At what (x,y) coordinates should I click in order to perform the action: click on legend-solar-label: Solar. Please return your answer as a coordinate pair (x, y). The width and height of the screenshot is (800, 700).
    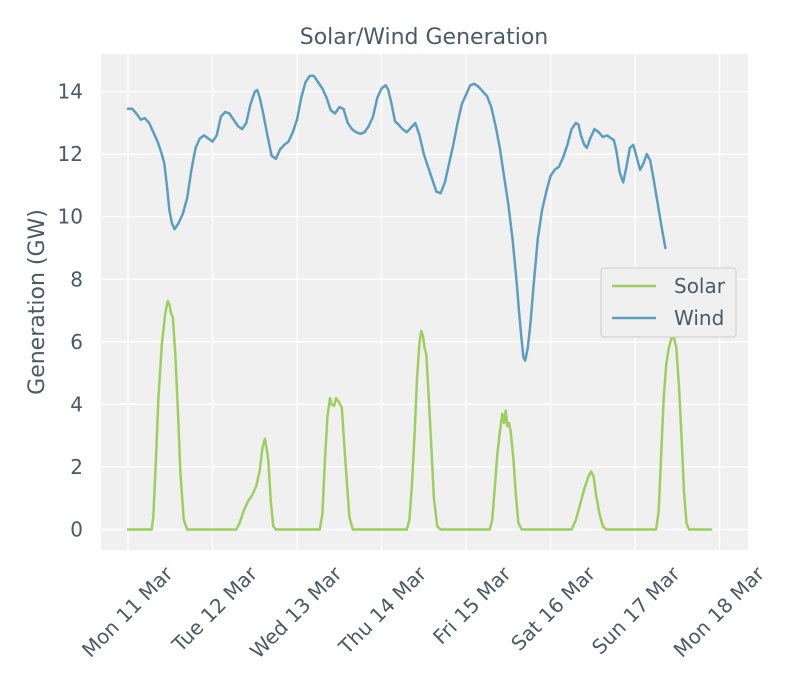
    Looking at the image, I should click on (700, 286).